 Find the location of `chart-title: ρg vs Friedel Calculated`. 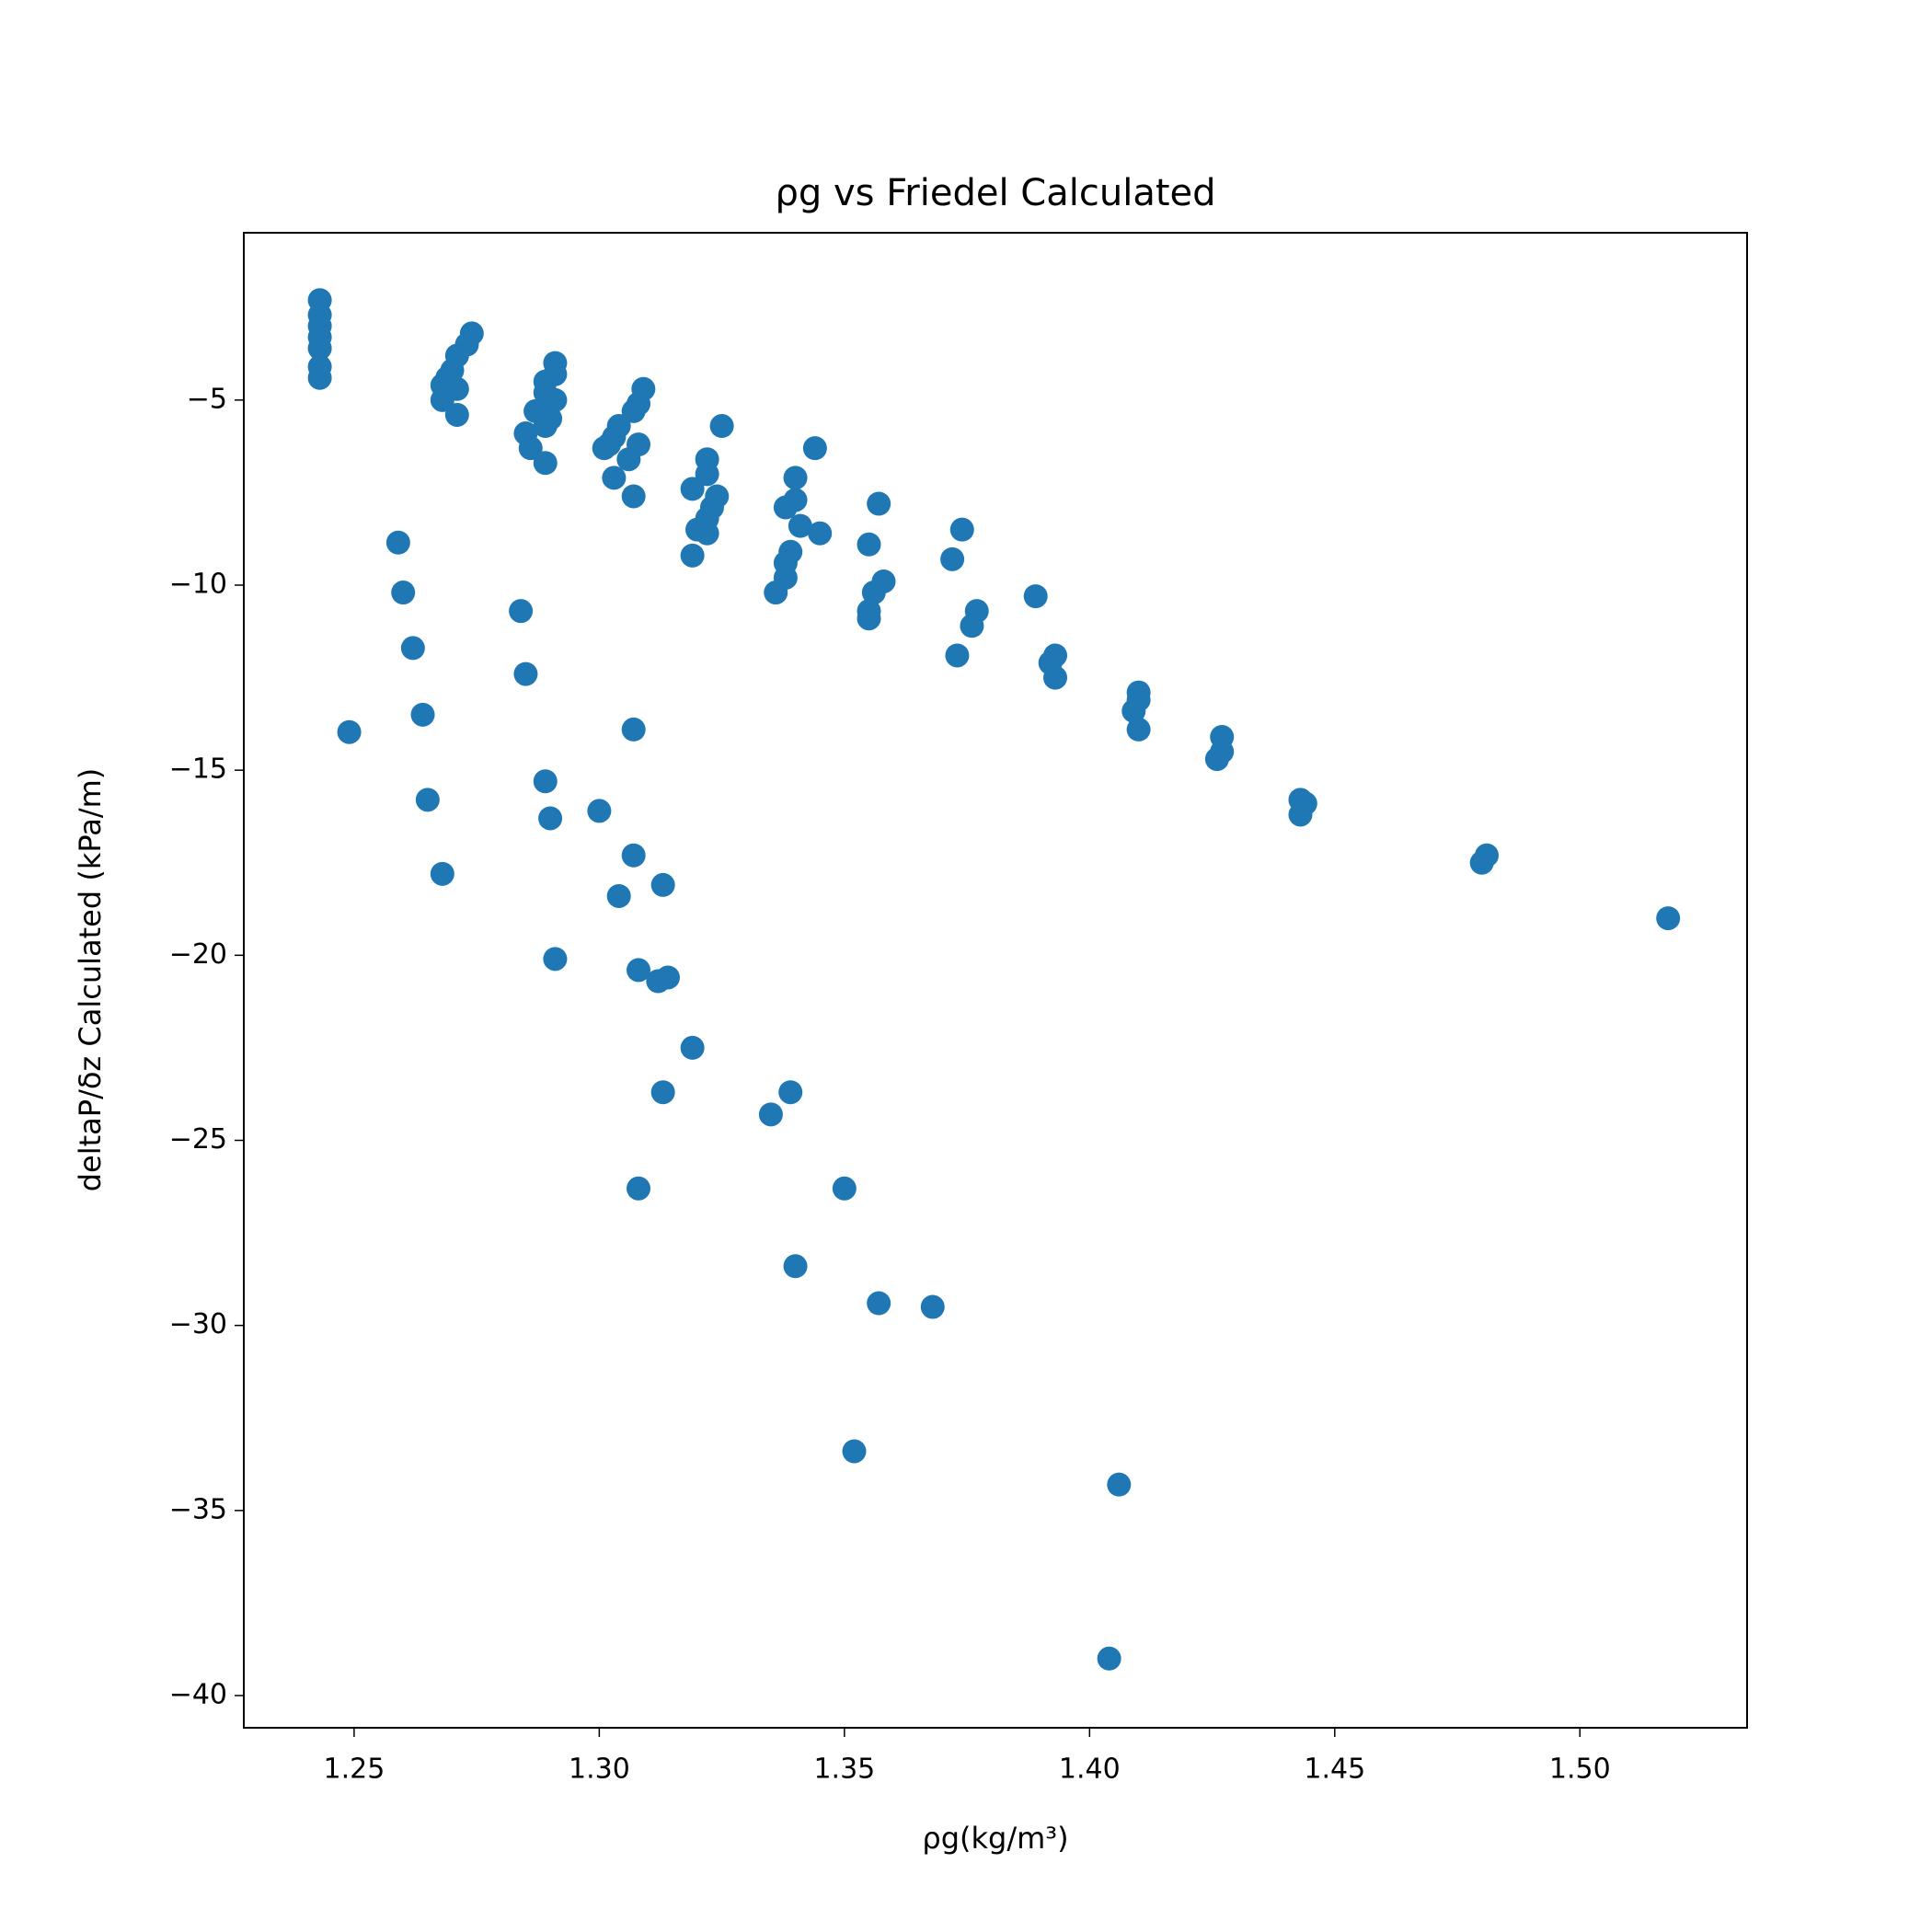

chart-title: ρg vs Friedel Calculated is located at coordinates (995, 193).